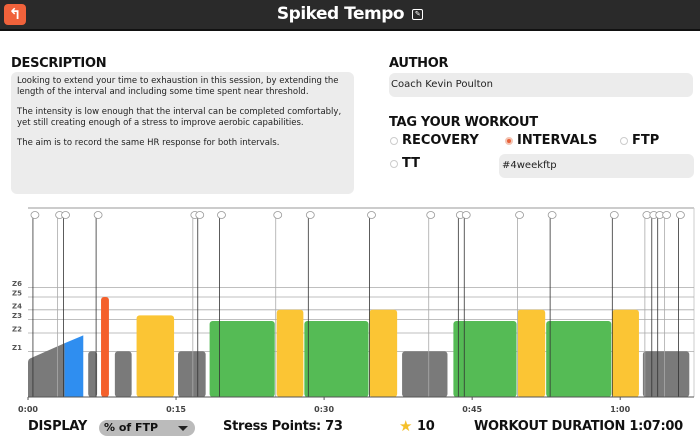 This screenshot has width=700, height=439. Describe the element at coordinates (17, 348) in the screenshot. I see `zone-label: Z1` at that location.